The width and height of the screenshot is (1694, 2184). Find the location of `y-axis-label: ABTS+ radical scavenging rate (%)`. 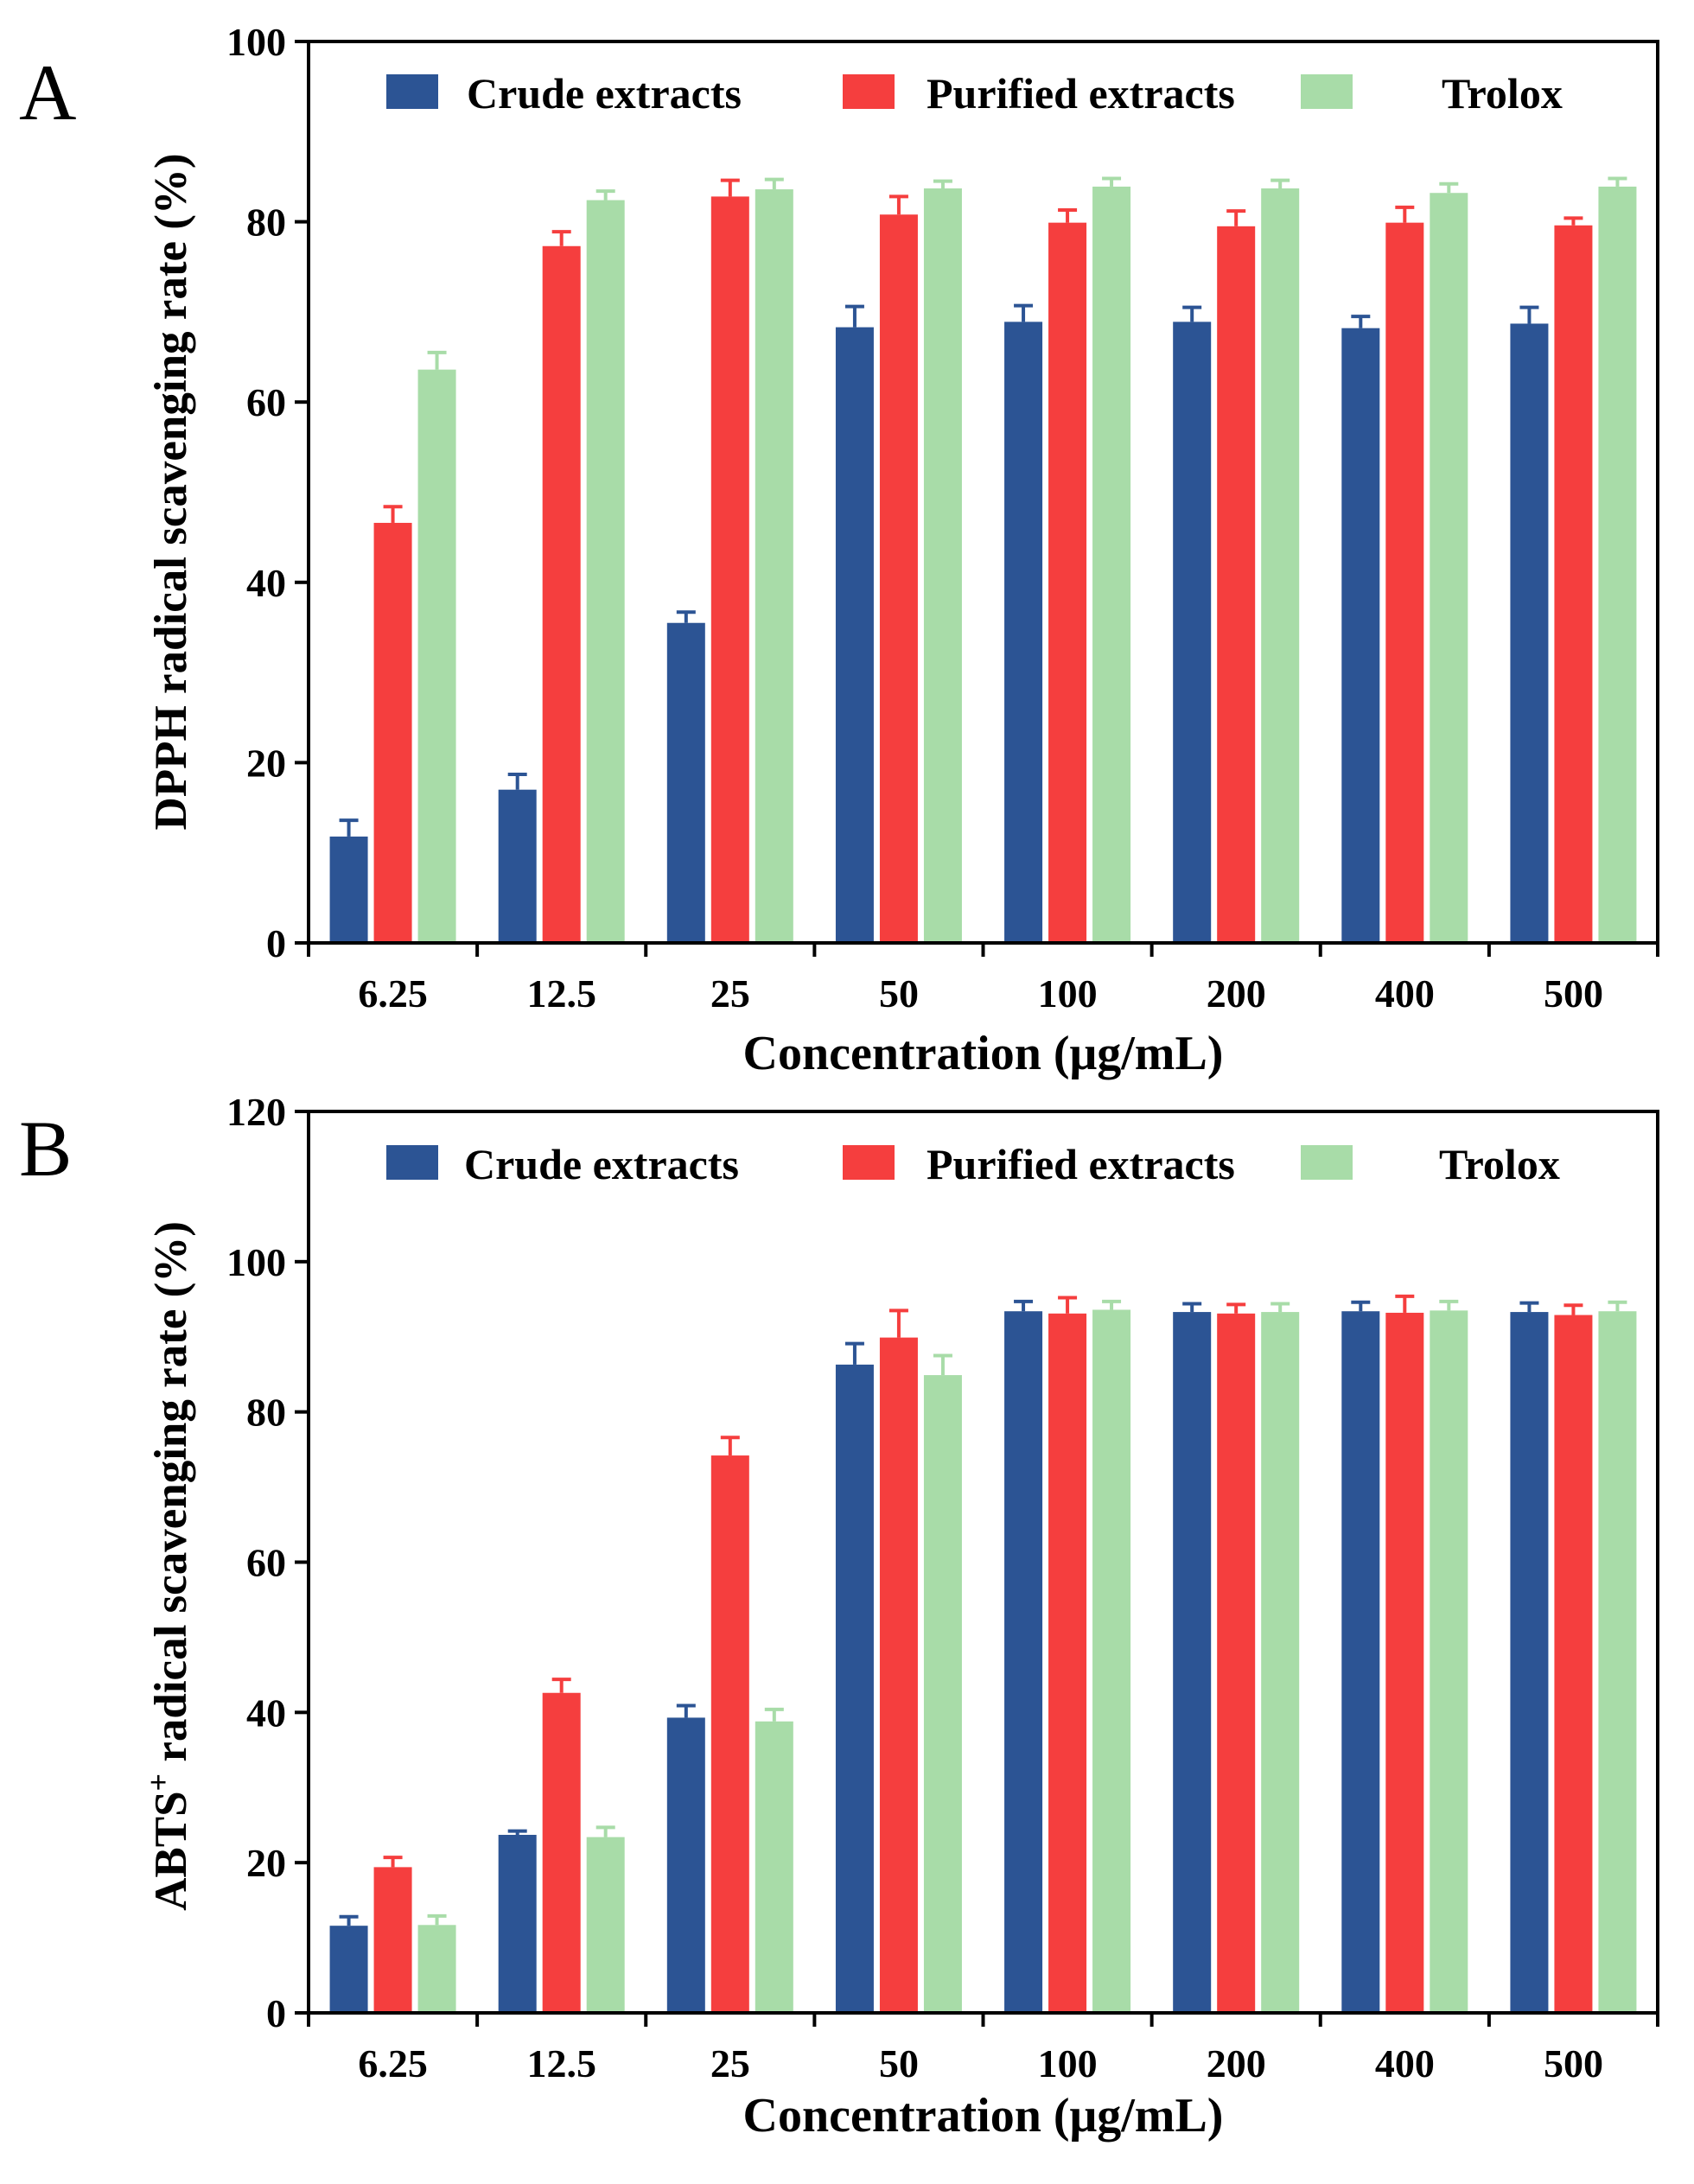

y-axis-label: ABTS+ radical scavenging rate (%) is located at coordinates (168, 1566).